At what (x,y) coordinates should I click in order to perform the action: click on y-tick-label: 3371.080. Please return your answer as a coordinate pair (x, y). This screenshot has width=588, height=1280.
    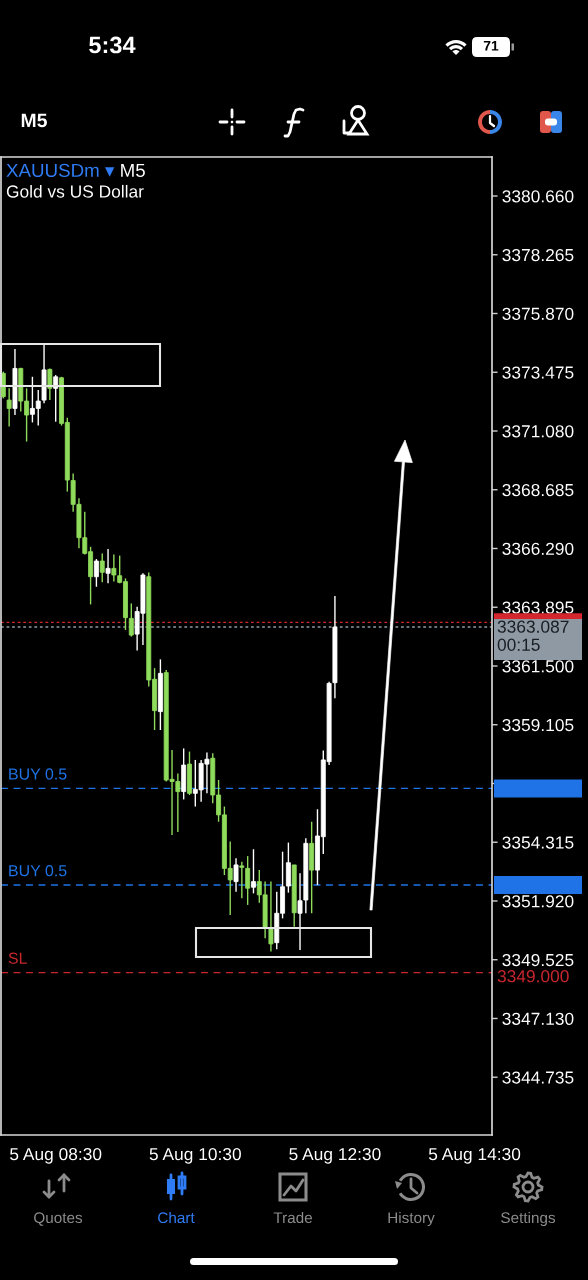
    Looking at the image, I should click on (538, 431).